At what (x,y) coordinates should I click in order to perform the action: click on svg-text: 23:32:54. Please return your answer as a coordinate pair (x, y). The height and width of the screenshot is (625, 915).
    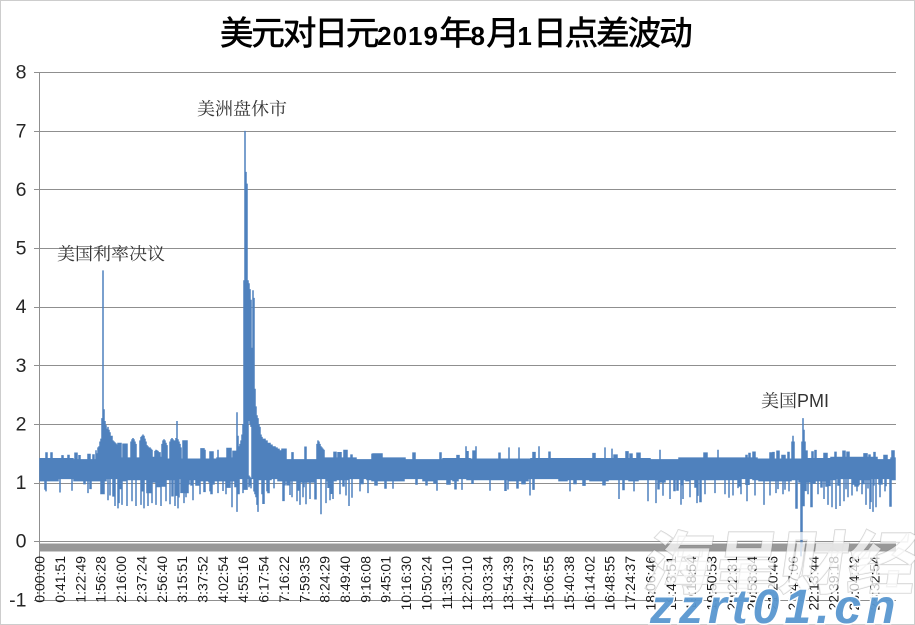
    Looking at the image, I should click on (874, 583).